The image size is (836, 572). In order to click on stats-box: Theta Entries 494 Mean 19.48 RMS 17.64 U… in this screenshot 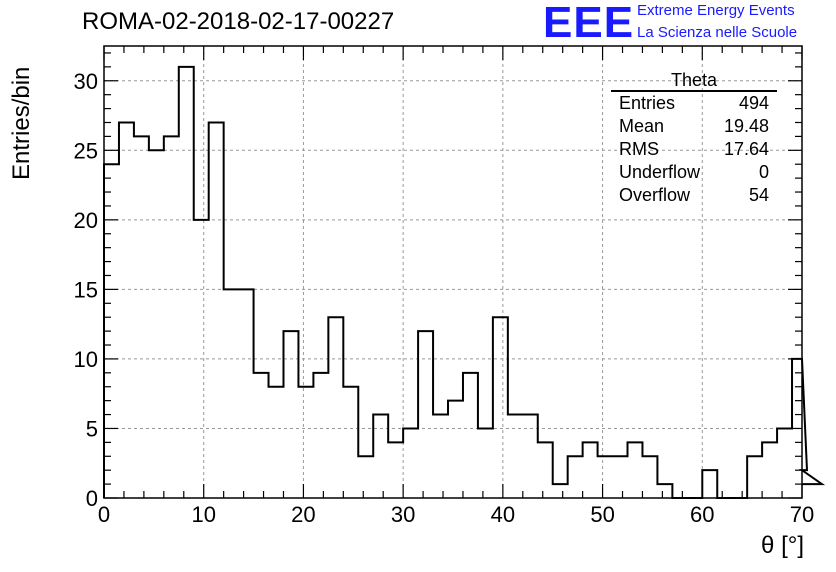, I will do `click(694, 138)`.